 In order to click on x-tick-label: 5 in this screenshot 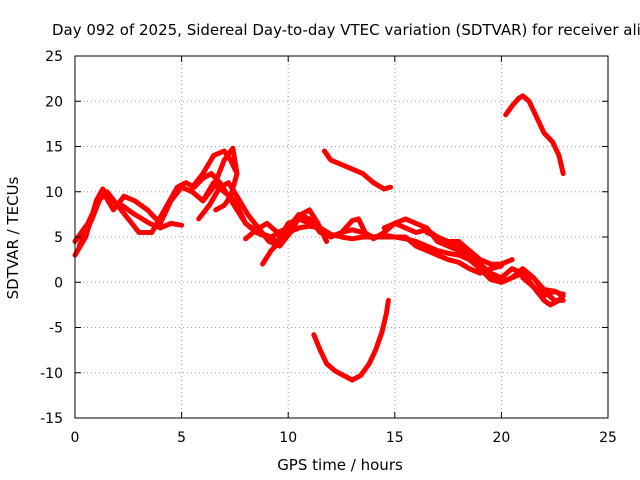, I will do `click(181, 438)`.